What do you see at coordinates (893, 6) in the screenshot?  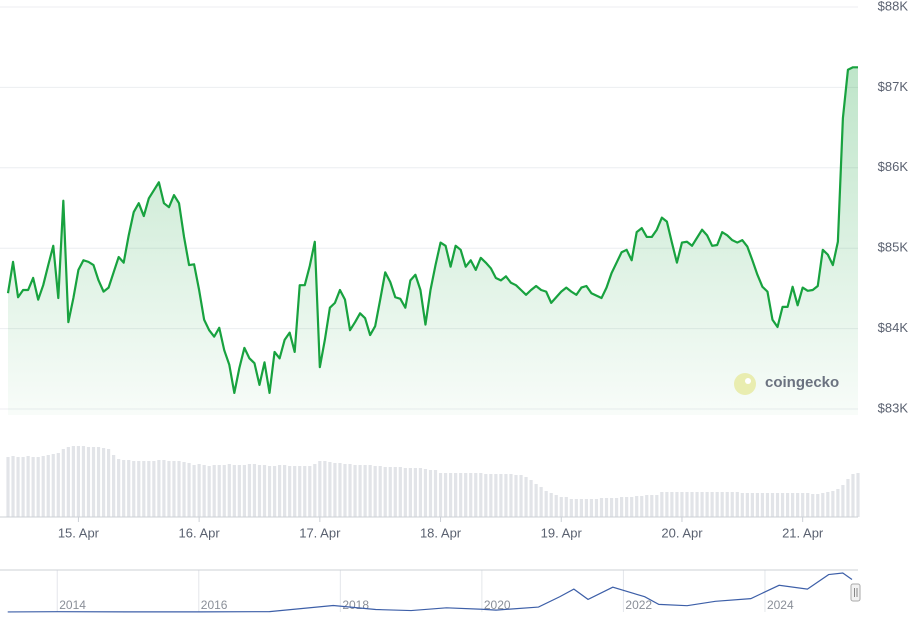 I see `y-tick-label: $88K` at bounding box center [893, 6].